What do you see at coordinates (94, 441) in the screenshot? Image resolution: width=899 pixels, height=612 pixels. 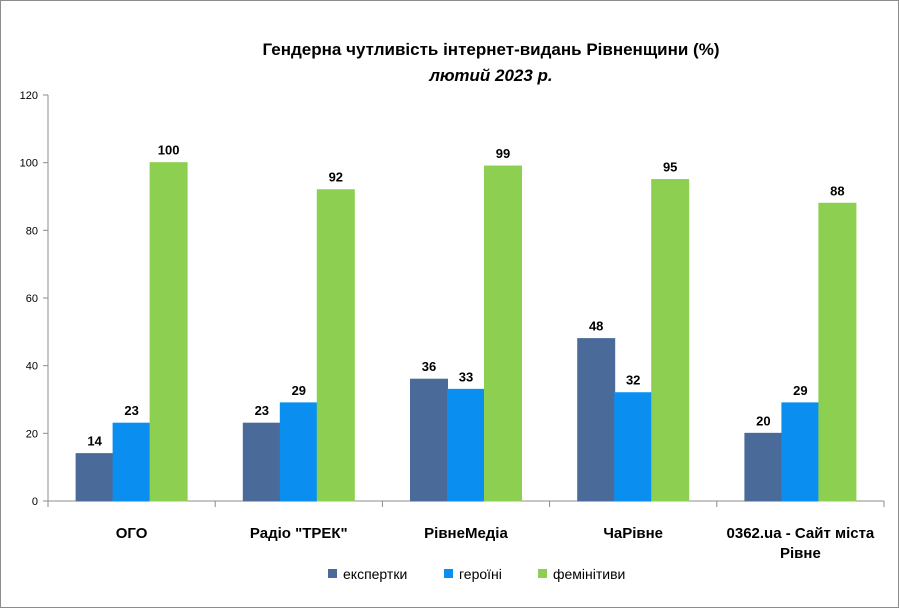 I see `data-label: 14` at bounding box center [94, 441].